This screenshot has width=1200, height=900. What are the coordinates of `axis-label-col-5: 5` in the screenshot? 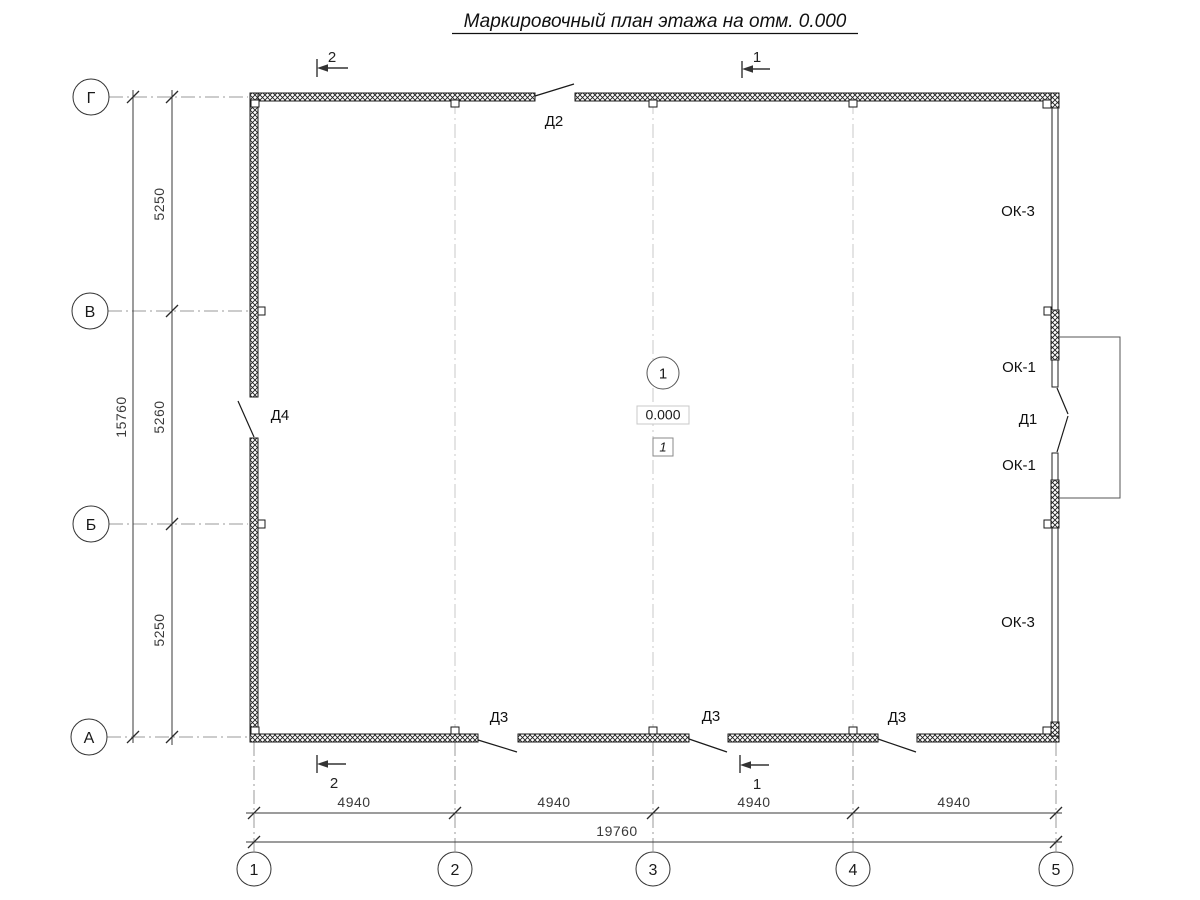 It's located at (1056, 870).